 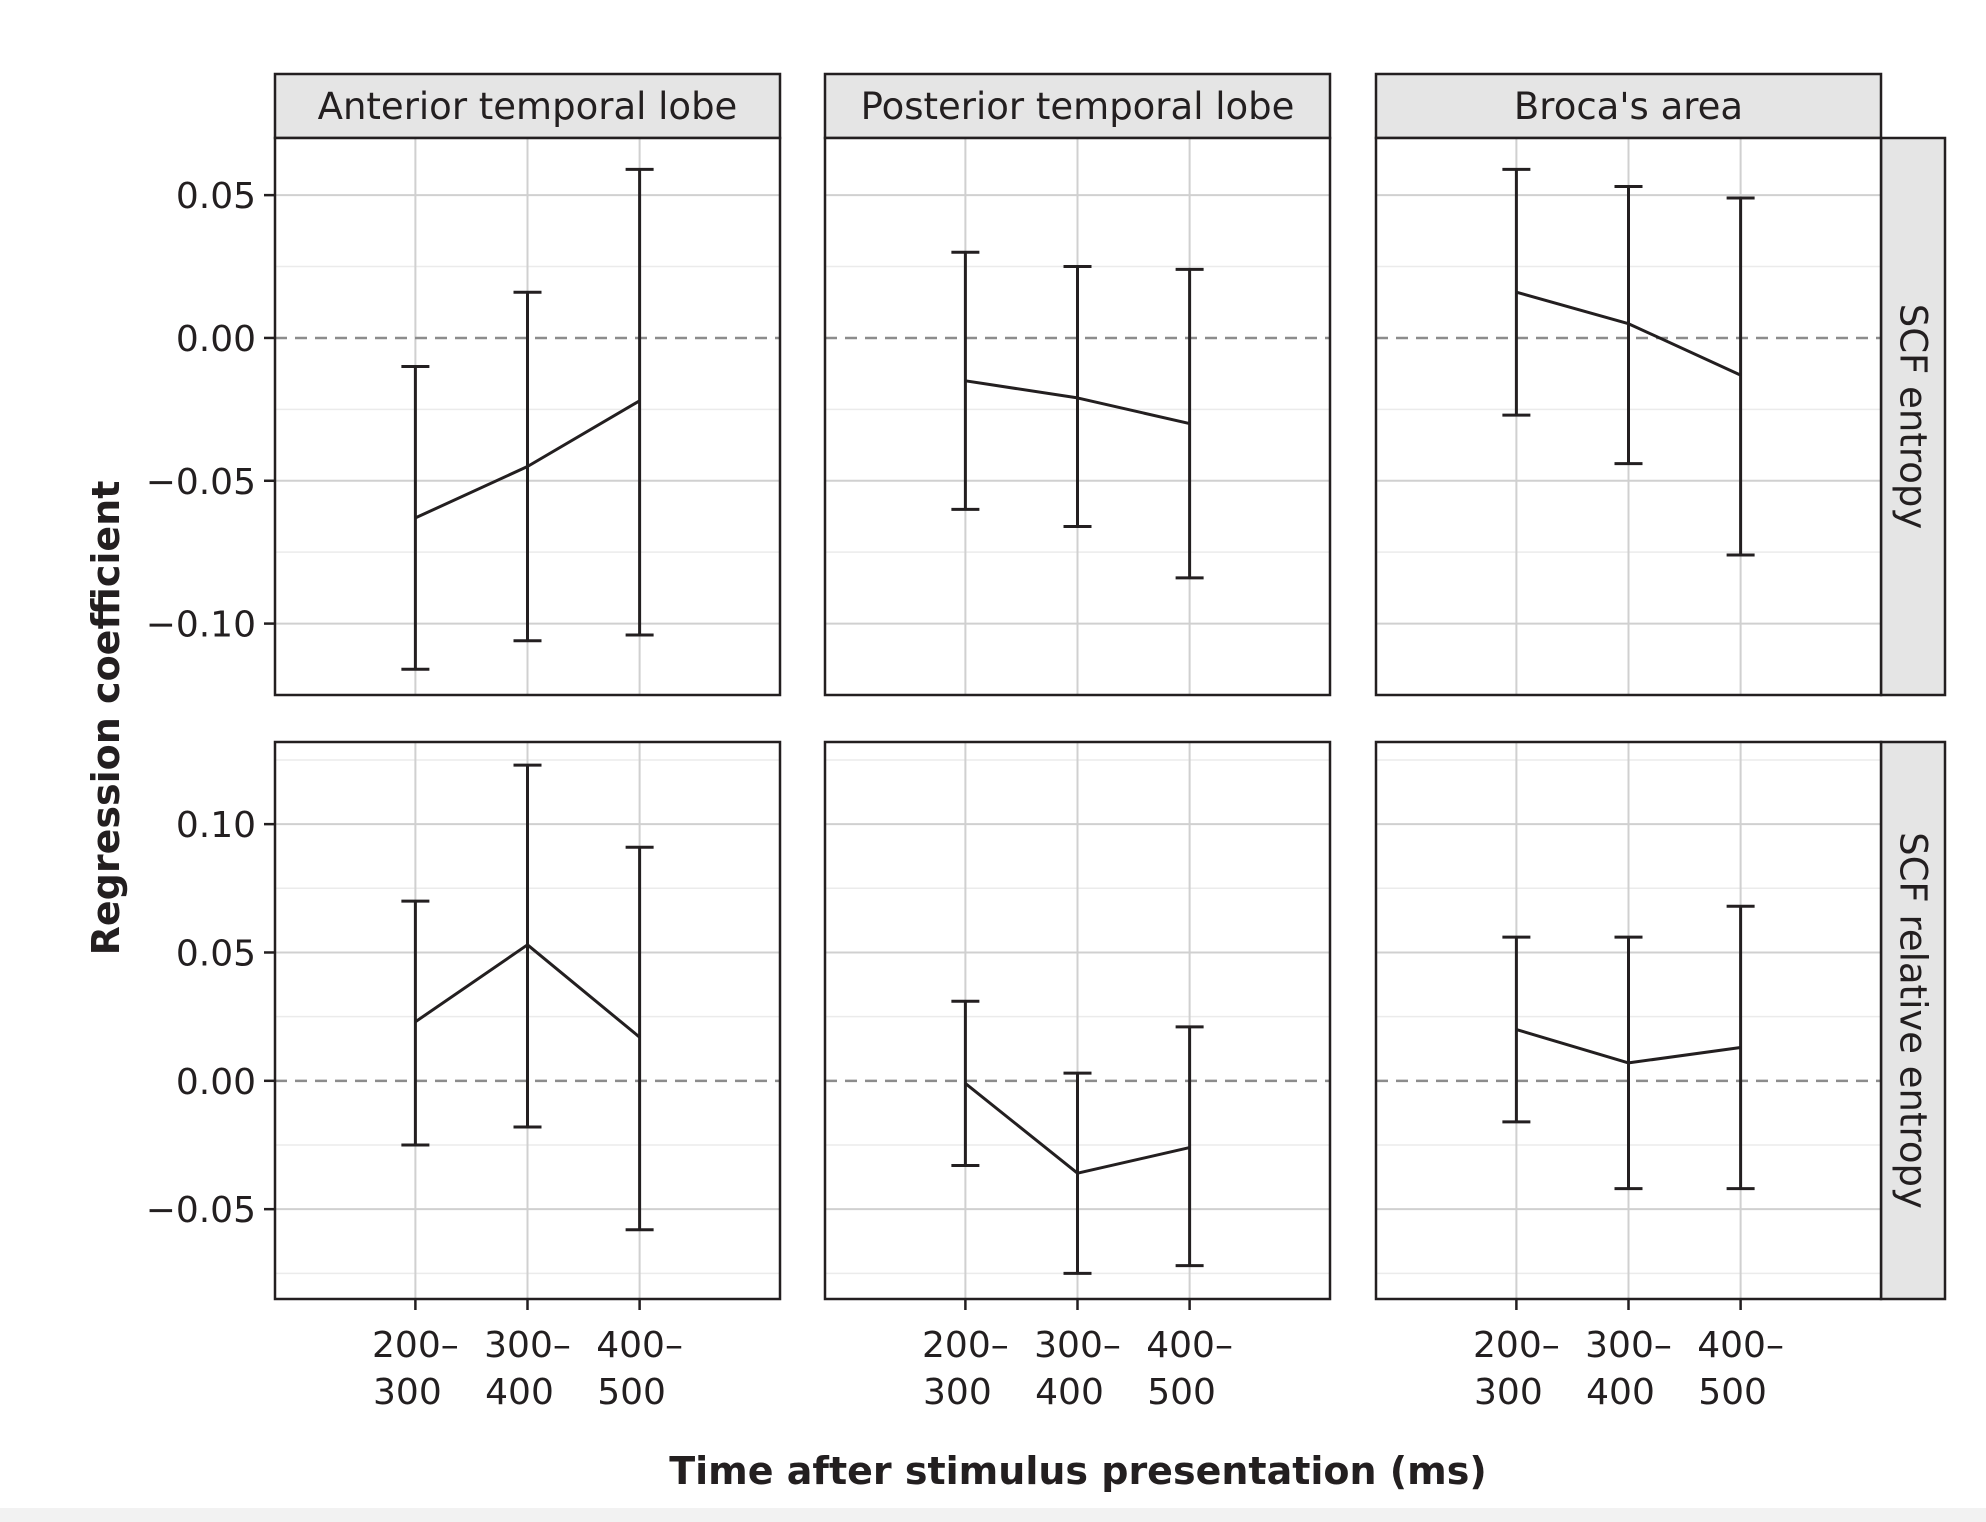 I want to click on column-strip-label: Broca's area, so click(x=1628, y=106).